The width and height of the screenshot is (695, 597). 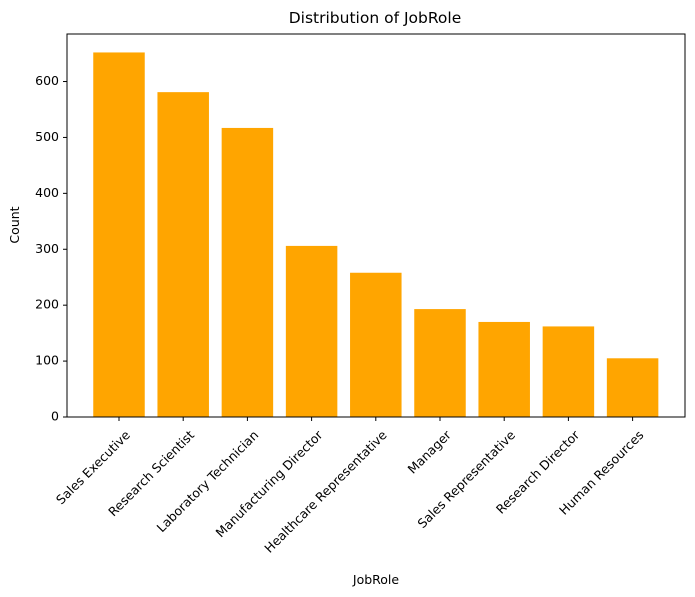 I want to click on y-axis-label: Count, so click(x=14, y=224).